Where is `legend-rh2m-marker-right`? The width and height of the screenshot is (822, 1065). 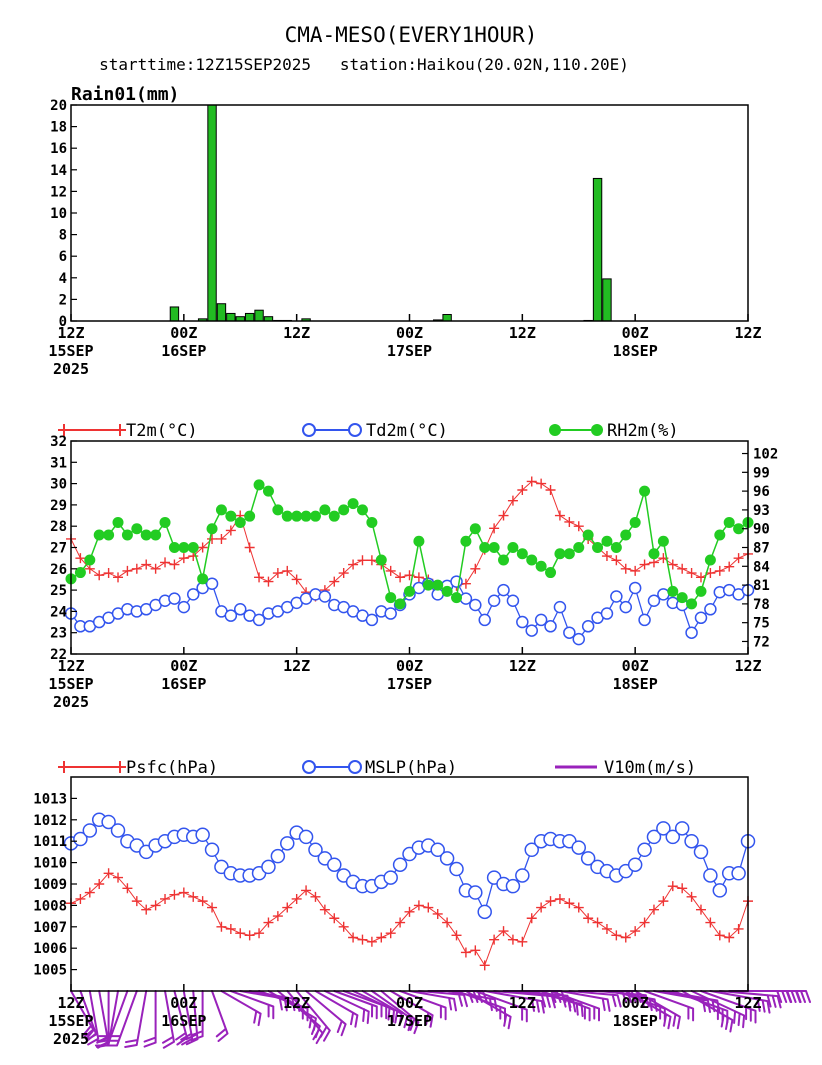
legend-rh2m-marker-right is located at coordinates (597, 430).